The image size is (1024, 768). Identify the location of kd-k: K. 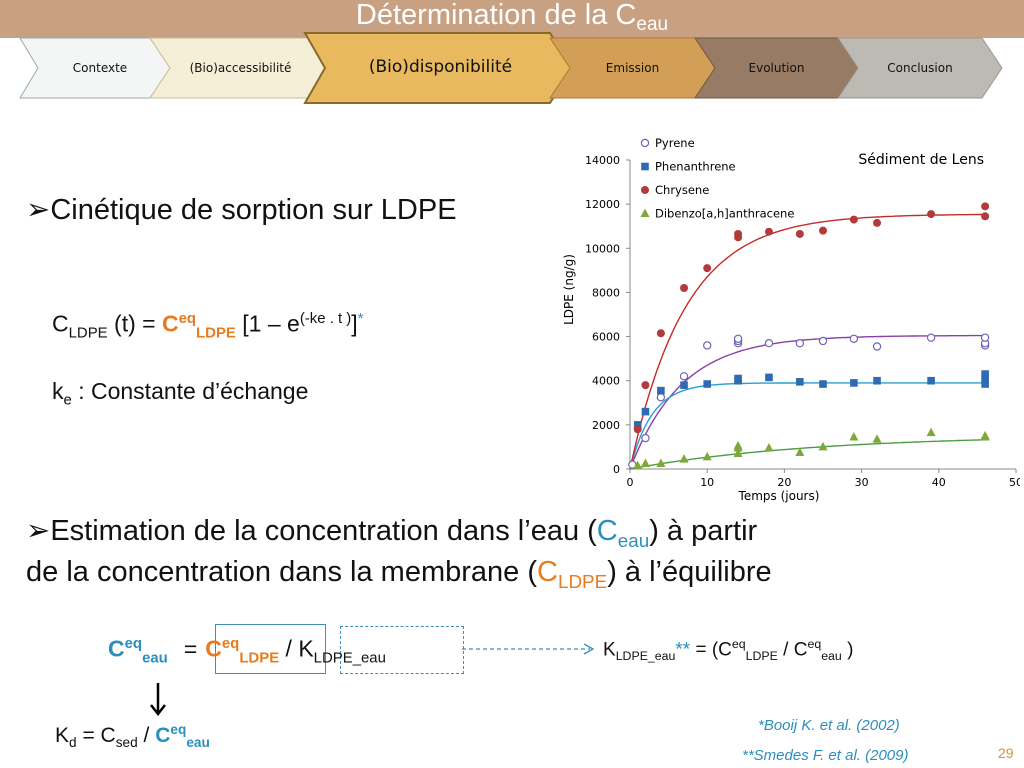
(62, 735).